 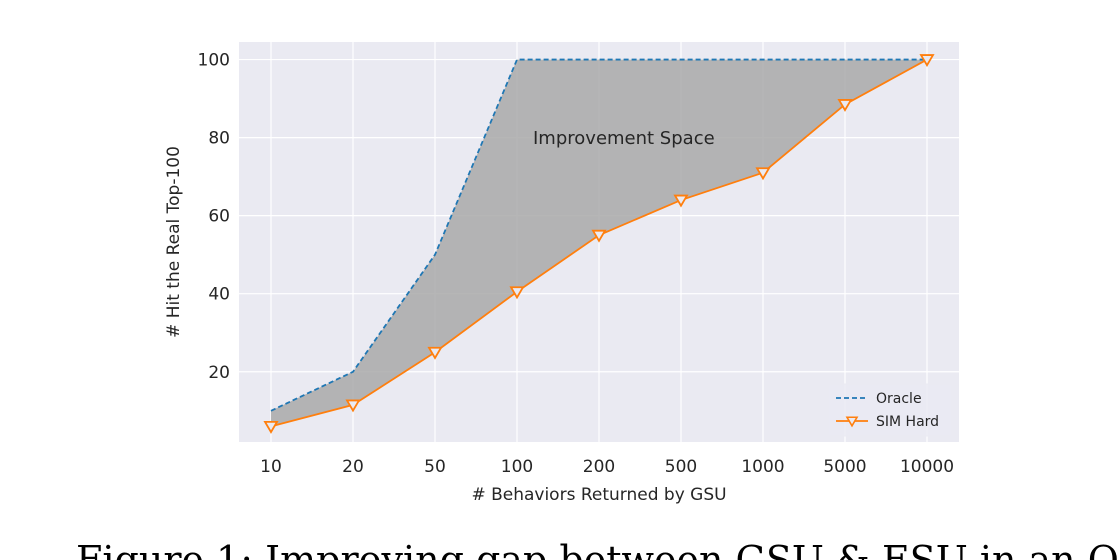 What do you see at coordinates (219, 373) in the screenshot?
I see `y-tick-label: 20` at bounding box center [219, 373].